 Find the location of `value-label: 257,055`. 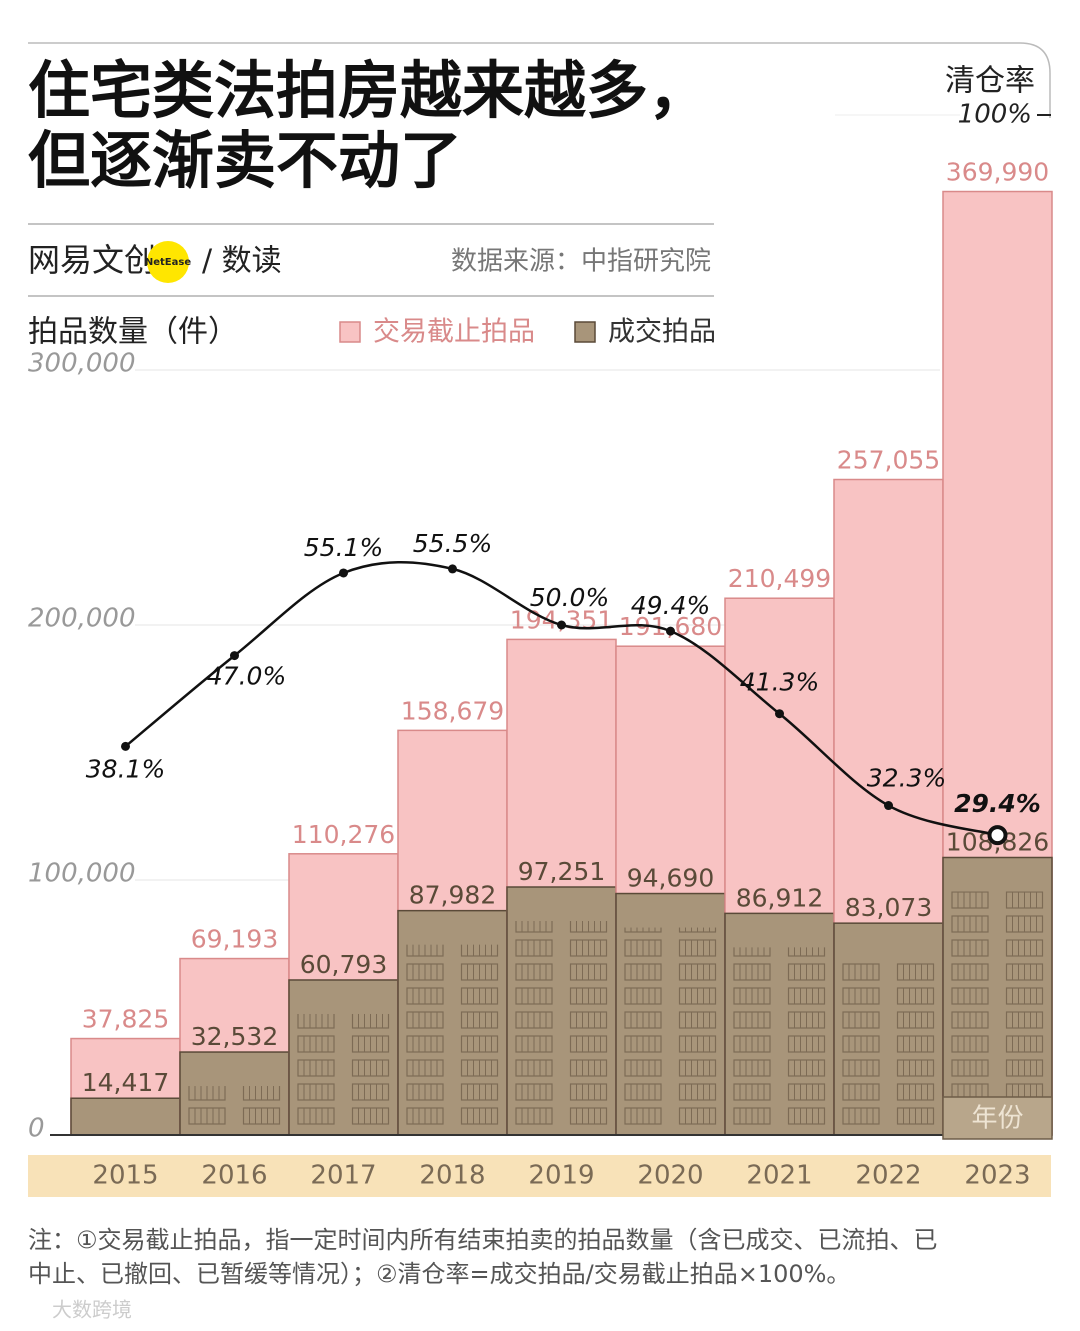

value-label: 257,055 is located at coordinates (888, 460).